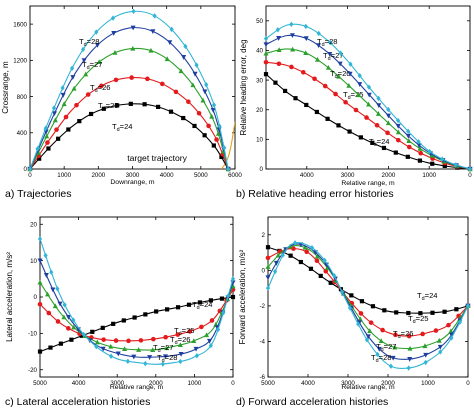  Describe the element at coordinates (259, 21) in the screenshot. I see `y-tick-label: 50` at that location.